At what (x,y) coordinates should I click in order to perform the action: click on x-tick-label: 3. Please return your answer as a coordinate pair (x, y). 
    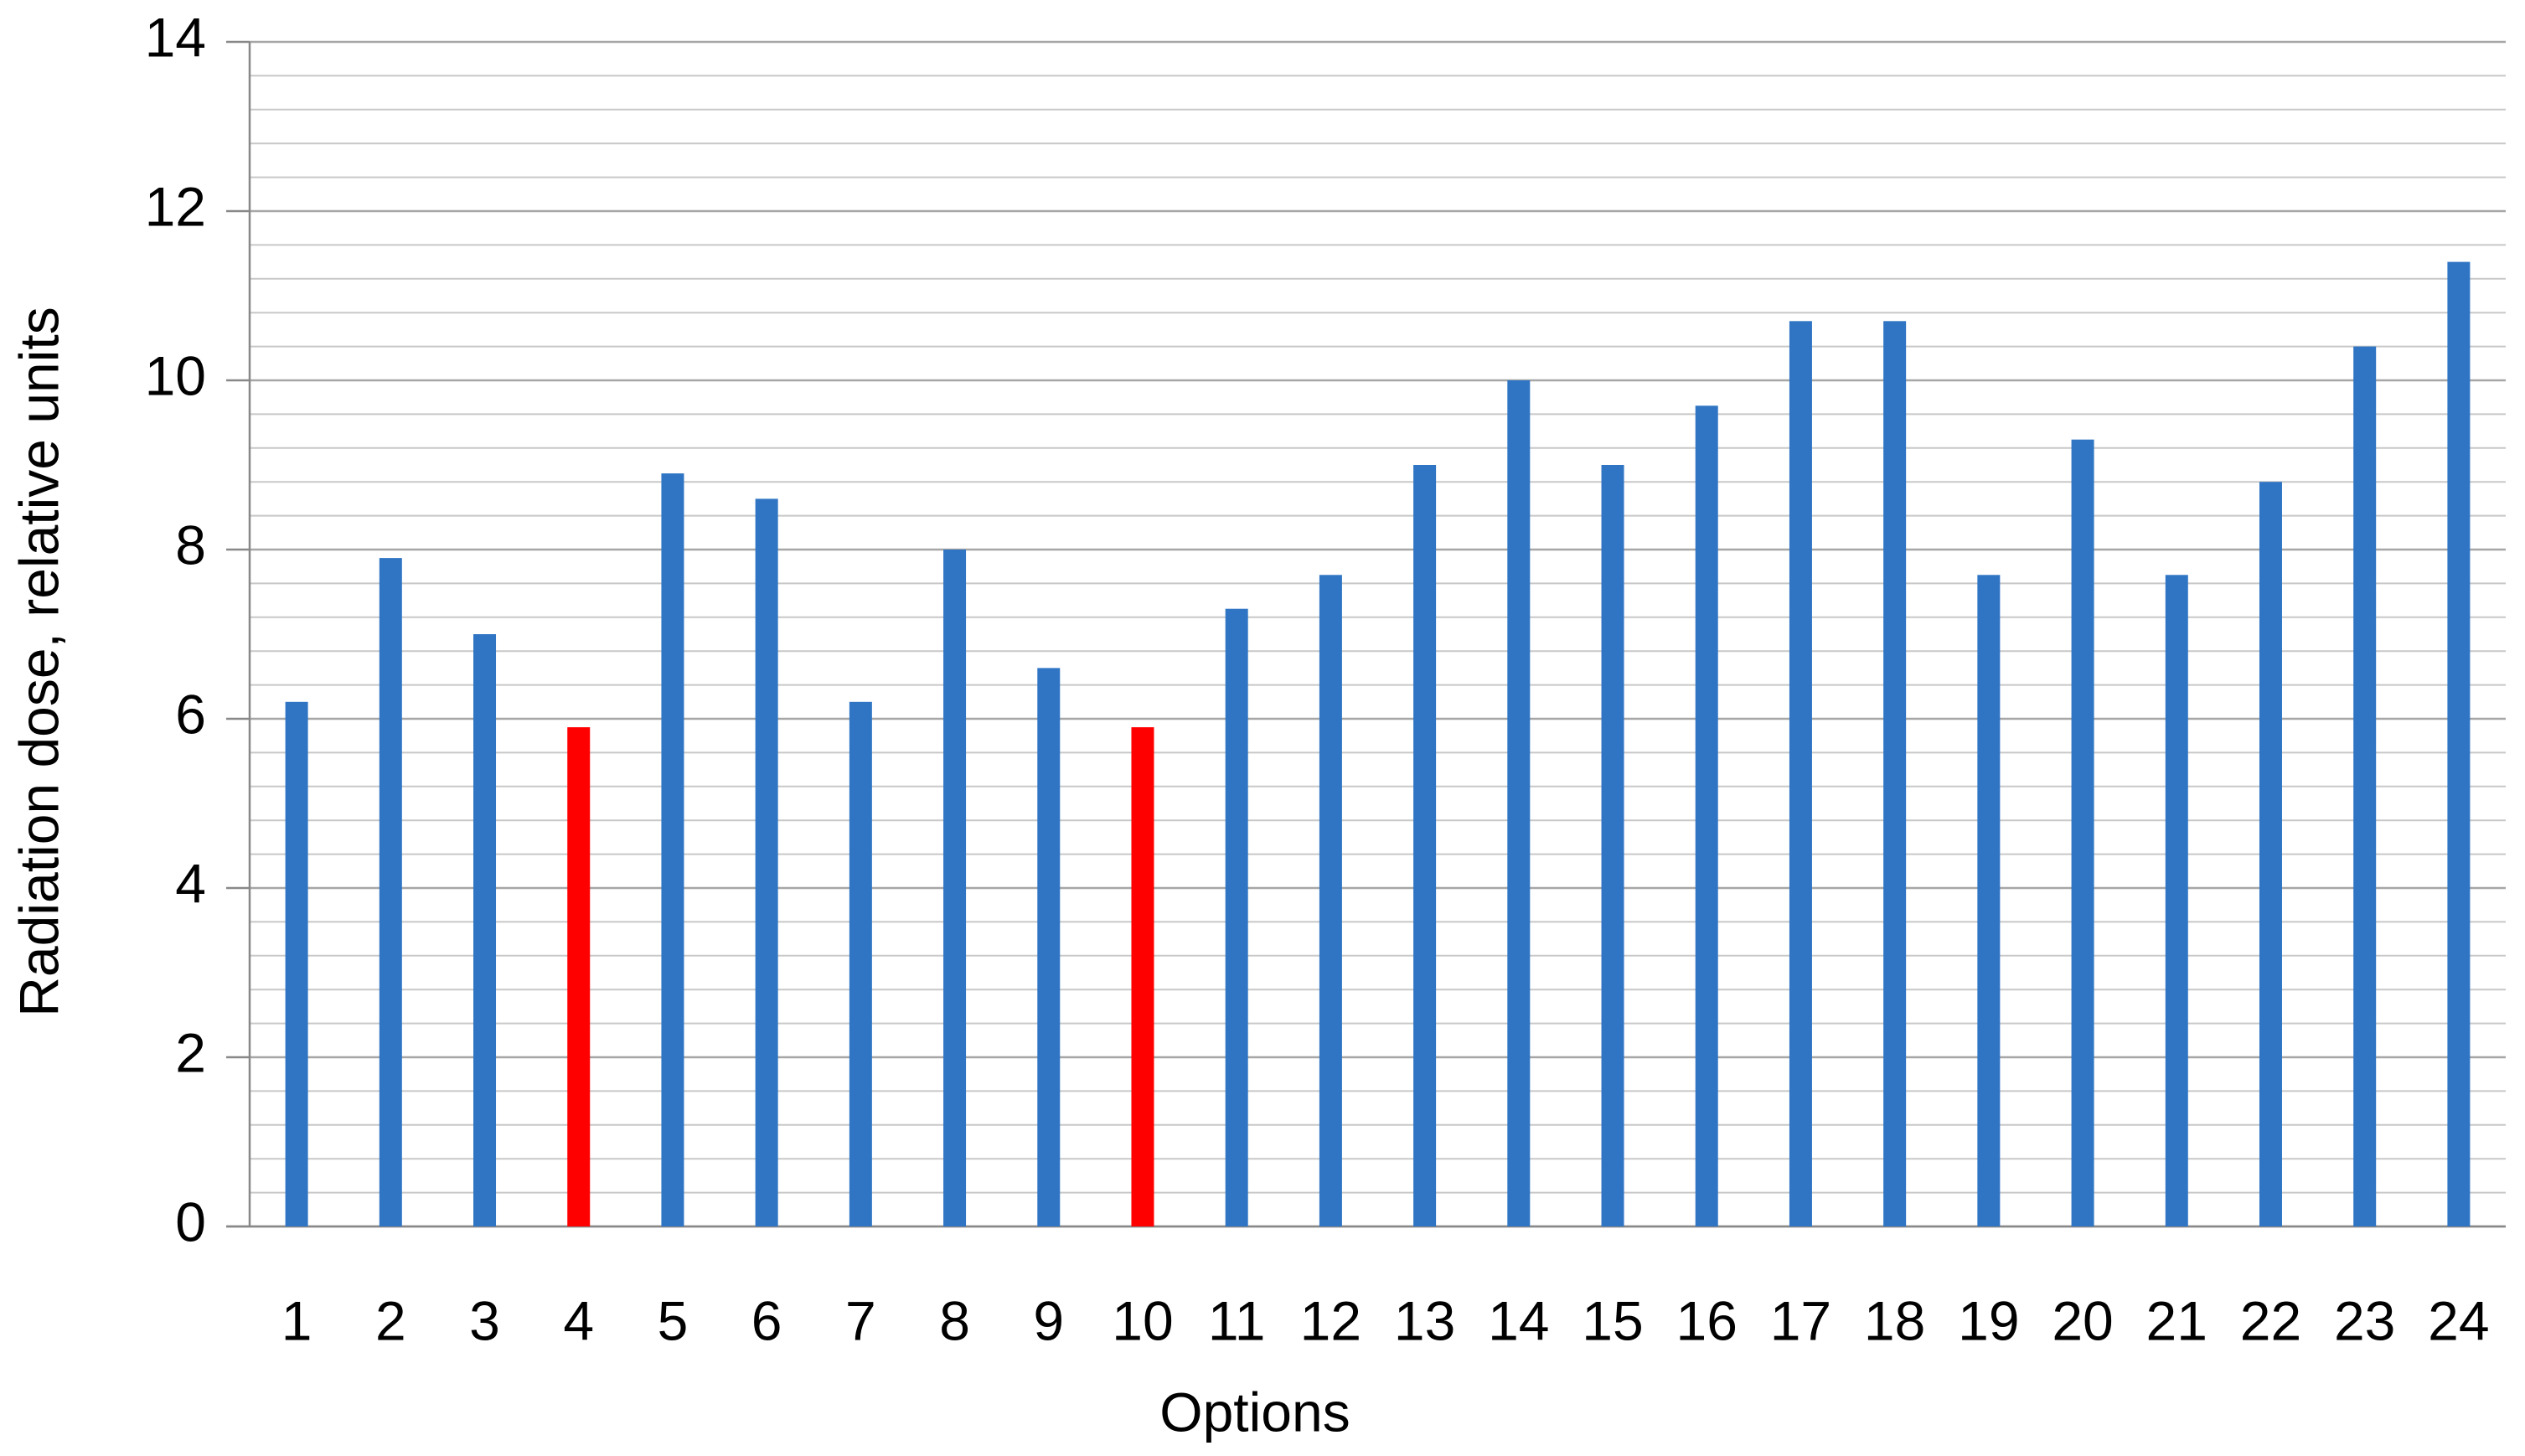
    Looking at the image, I should click on (484, 1320).